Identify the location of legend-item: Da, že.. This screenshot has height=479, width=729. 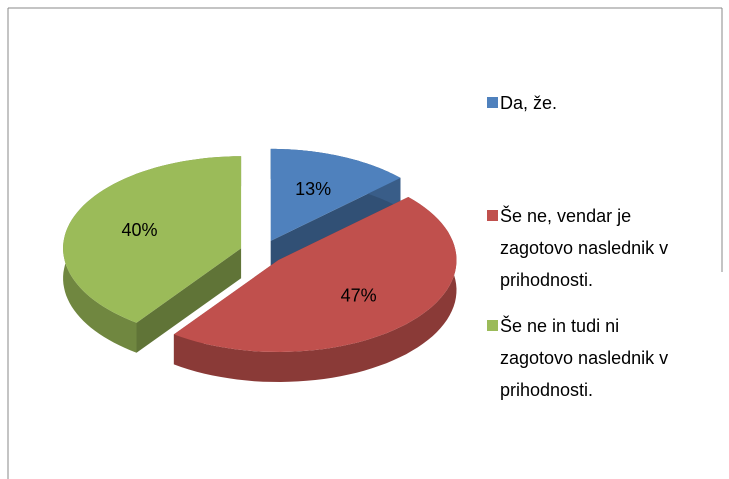
(587, 103).